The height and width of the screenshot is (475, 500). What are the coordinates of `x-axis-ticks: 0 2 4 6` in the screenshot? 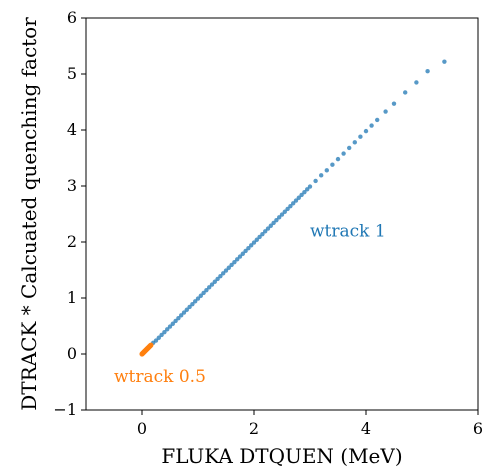 It's located at (310, 424).